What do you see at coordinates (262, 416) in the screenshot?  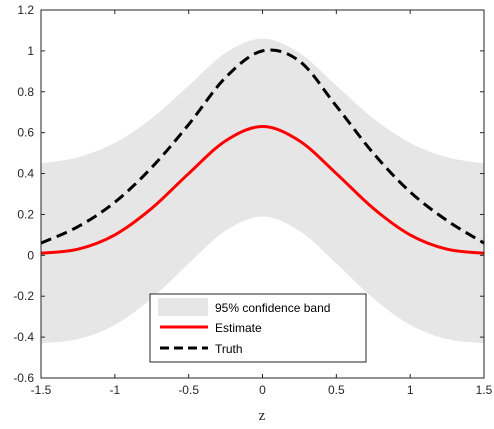 I see `x-axis-title: z` at bounding box center [262, 416].